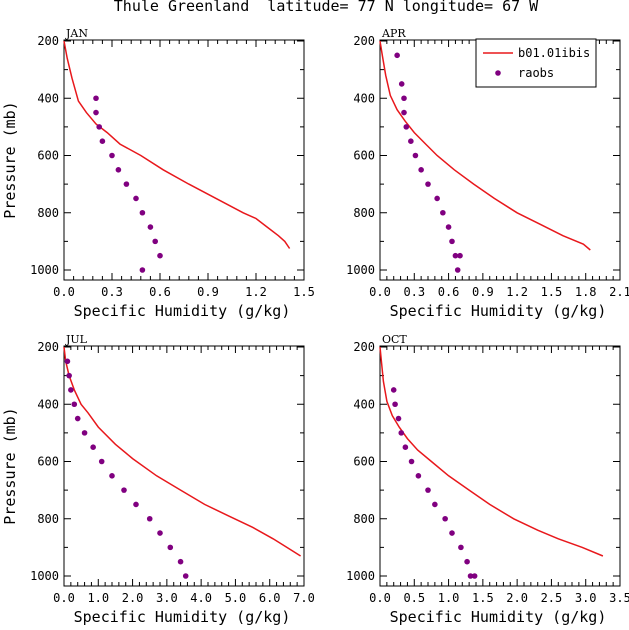 This screenshot has height=630, width=629. Describe the element at coordinates (304, 598) in the screenshot. I see `x-tick-label: 7.0` at that location.